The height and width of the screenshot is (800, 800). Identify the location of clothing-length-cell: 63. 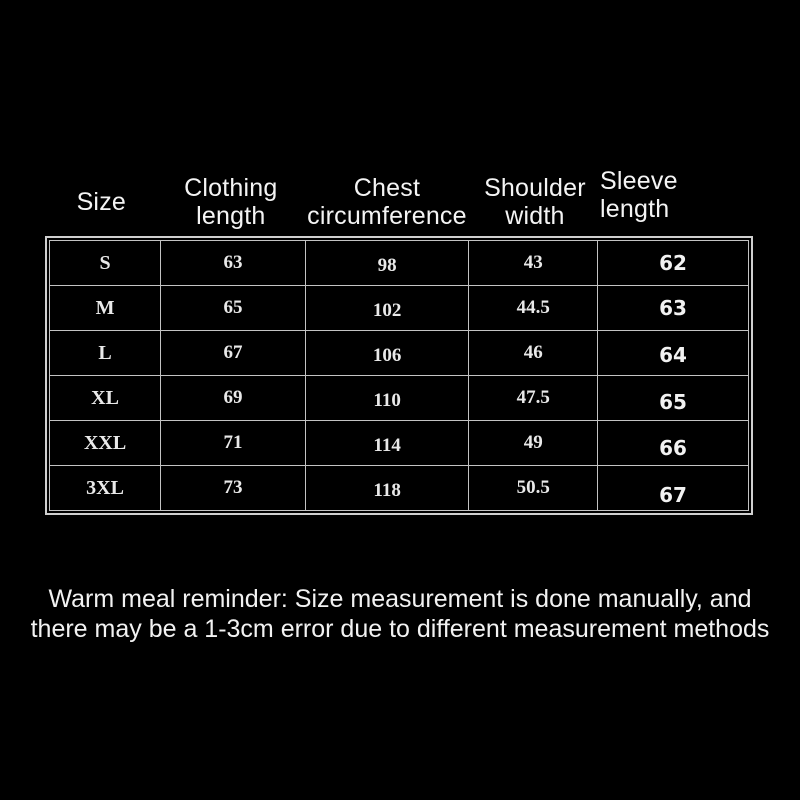
(233, 263).